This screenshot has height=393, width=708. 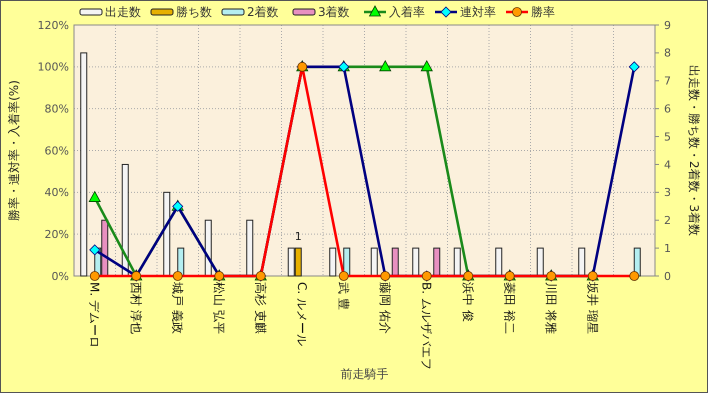 I want to click on y2-tick-label: 0, so click(x=667, y=276).